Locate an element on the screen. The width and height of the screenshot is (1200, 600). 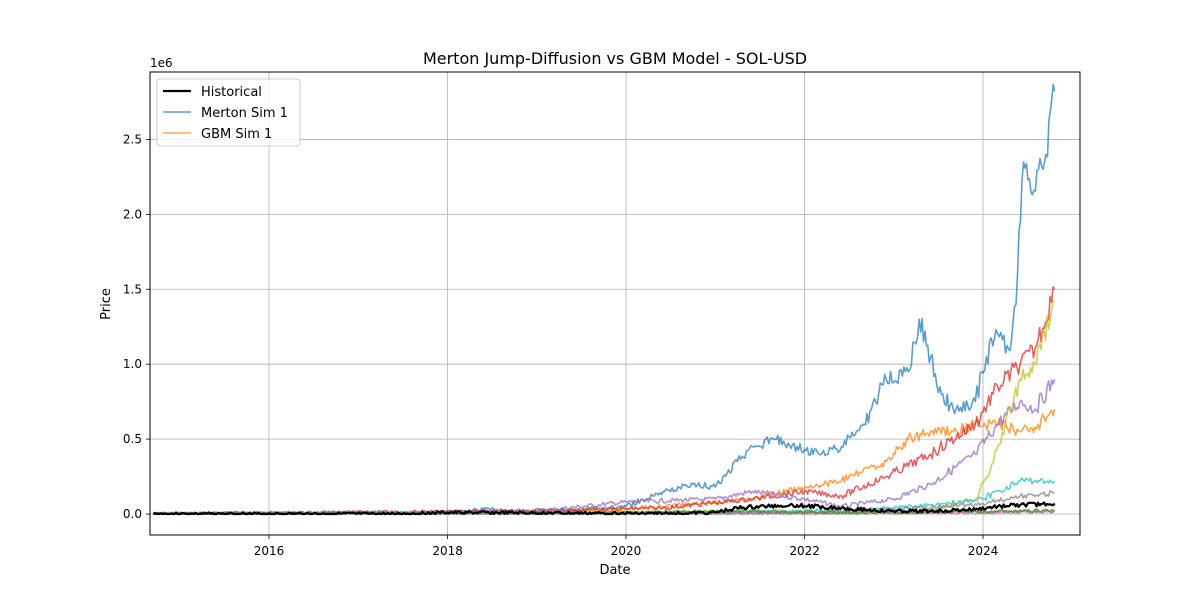
x-tick-label: 2024 is located at coordinates (983, 551).